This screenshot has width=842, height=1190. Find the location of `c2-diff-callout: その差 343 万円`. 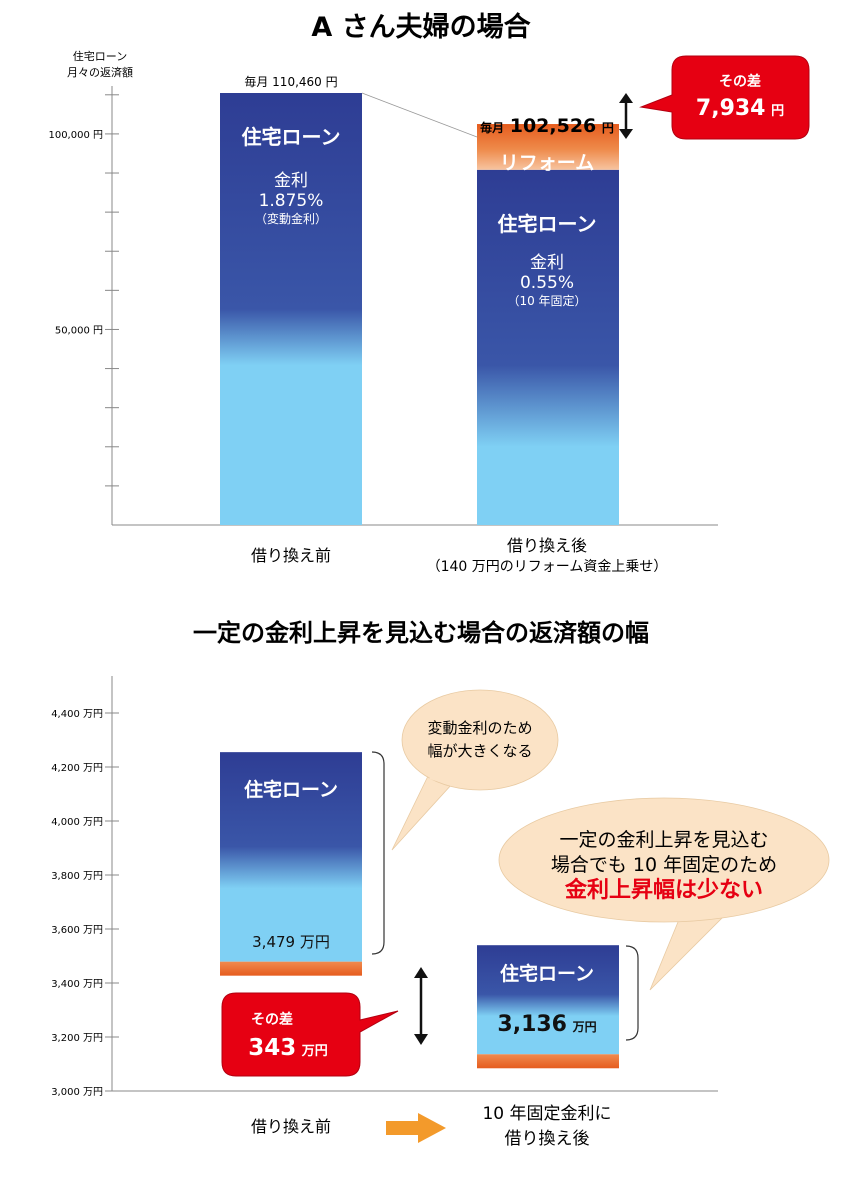

c2-diff-callout: その差 343 万円 is located at coordinates (310, 1034).